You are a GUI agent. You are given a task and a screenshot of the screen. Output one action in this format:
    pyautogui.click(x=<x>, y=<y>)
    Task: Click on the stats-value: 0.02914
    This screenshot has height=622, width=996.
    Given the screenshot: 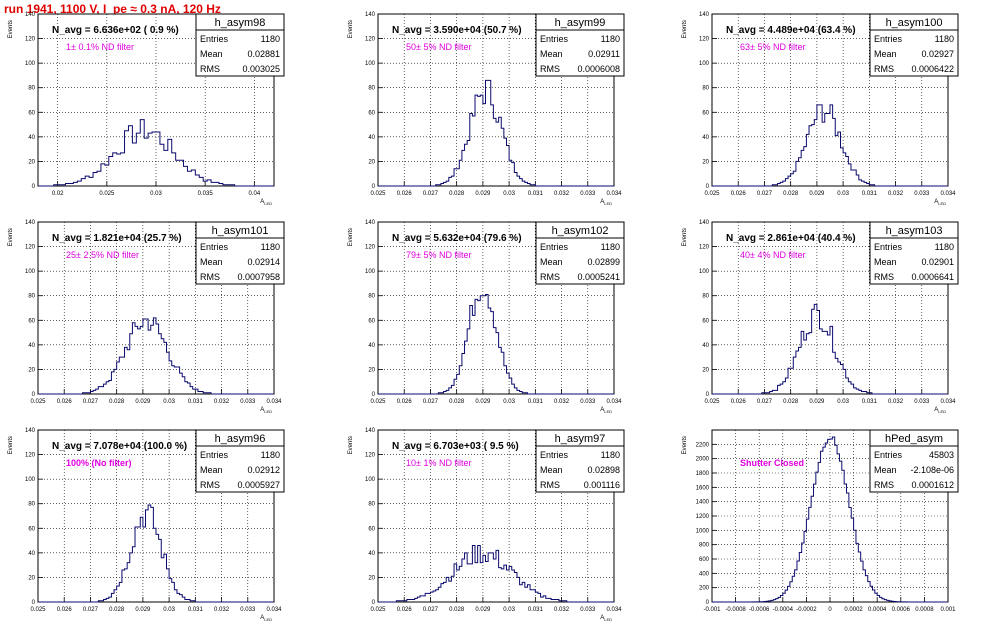 What is the action you would take?
    pyautogui.click(x=263, y=262)
    